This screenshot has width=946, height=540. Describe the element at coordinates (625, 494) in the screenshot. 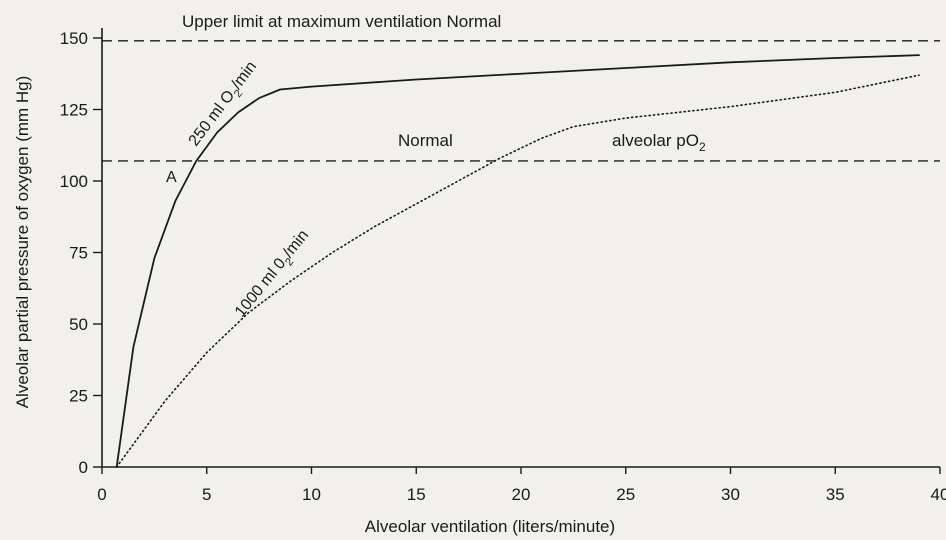

I see `x-tick-label: 25` at that location.